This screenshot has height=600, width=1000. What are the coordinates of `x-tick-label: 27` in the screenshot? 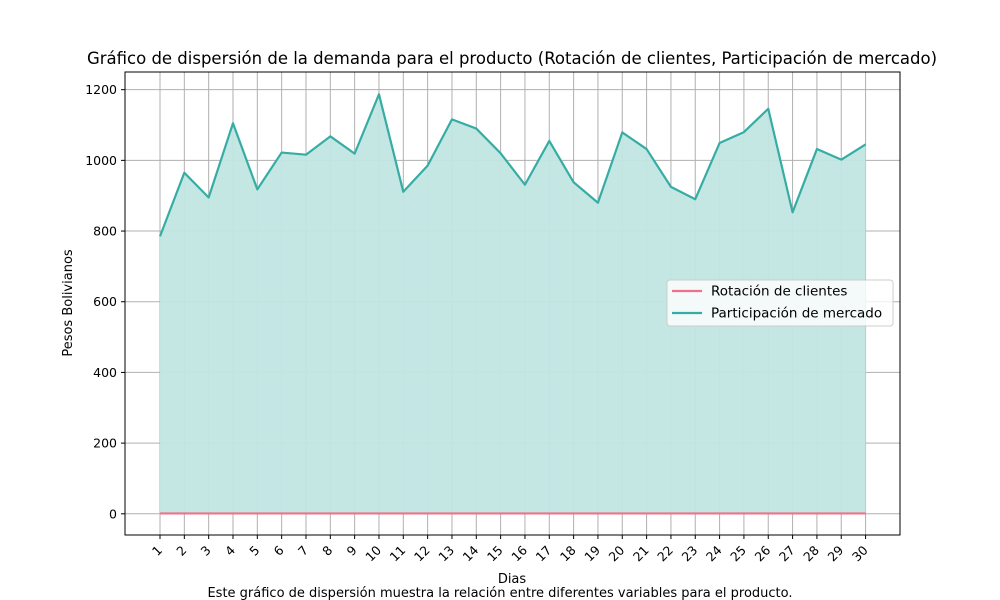 It's located at (787, 554).